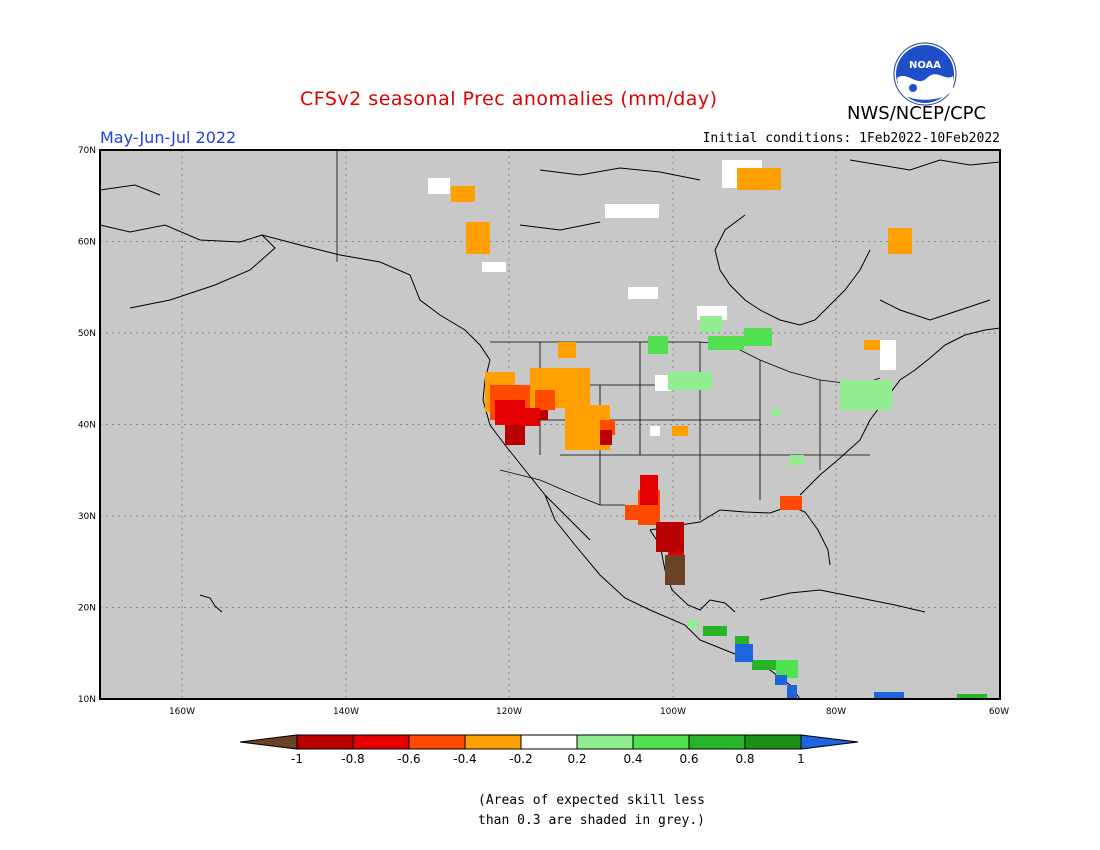 This screenshot has width=1100, height=850. I want to click on colorbar-label: -0.8, so click(352, 759).